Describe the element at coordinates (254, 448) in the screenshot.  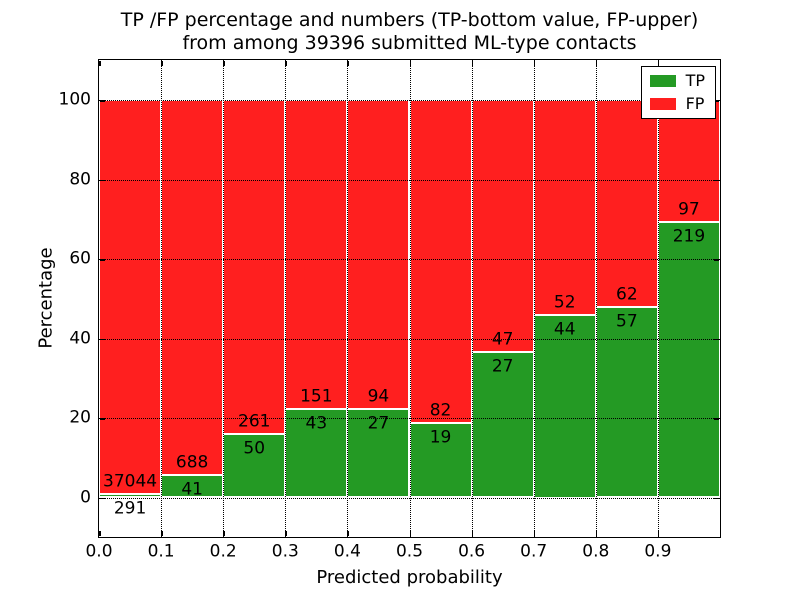
I see `tp-count-label: 50` at that location.